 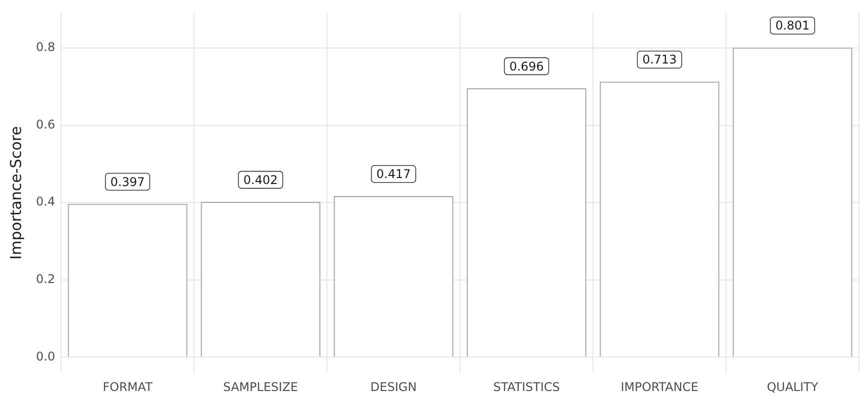 I want to click on y-tick-label: 0.6, so click(x=46, y=124).